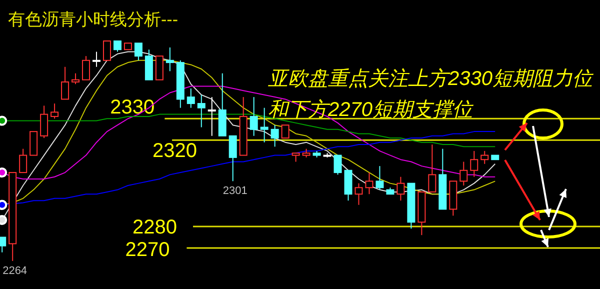  What do you see at coordinates (147, 250) in the screenshot?
I see `ref-line-label: 2270` at bounding box center [147, 250].